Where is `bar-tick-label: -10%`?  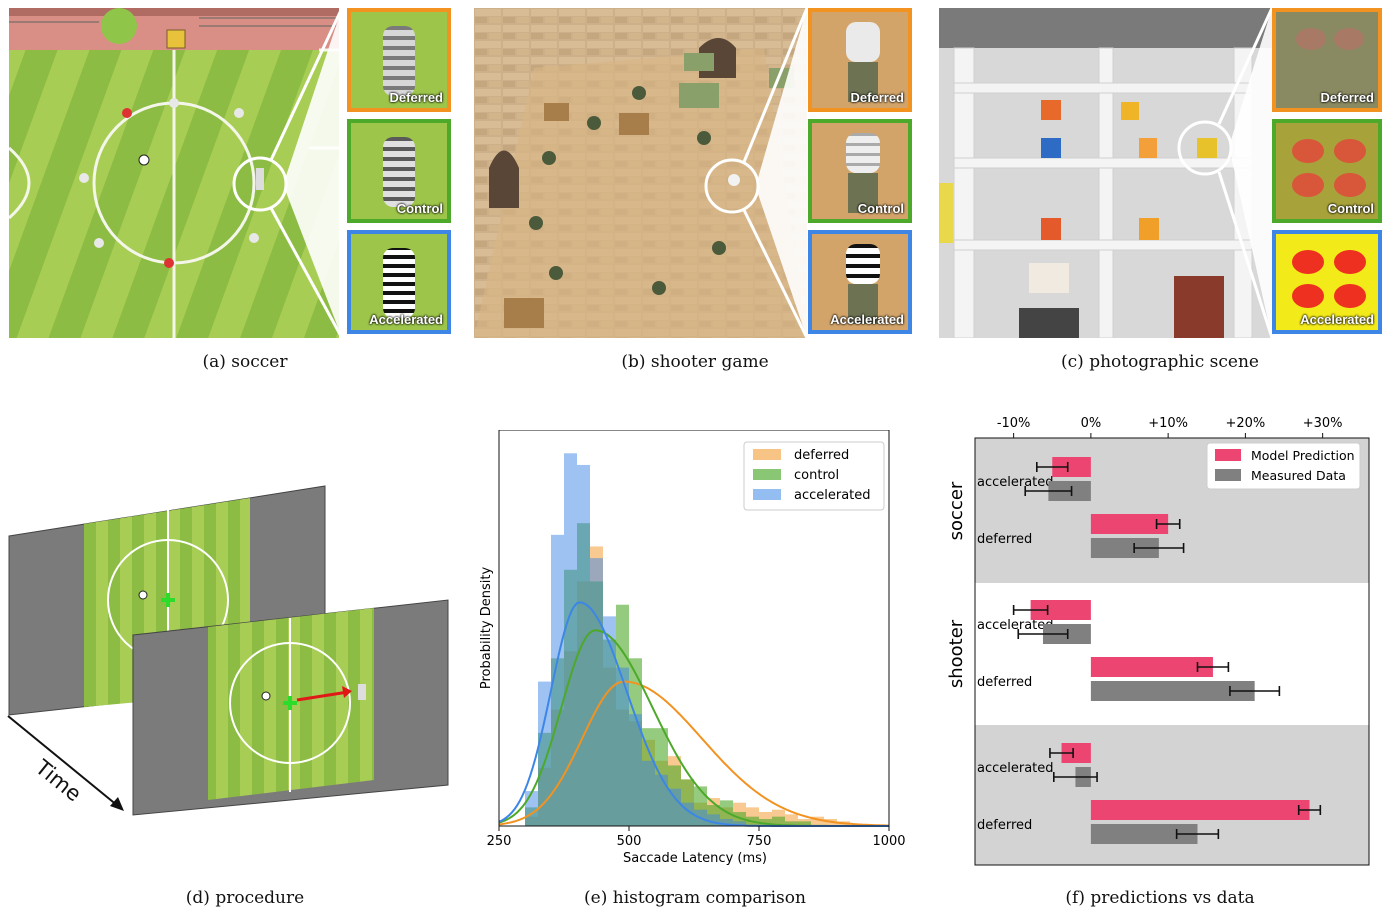
bar-tick-label: -10% is located at coordinates (1014, 423).